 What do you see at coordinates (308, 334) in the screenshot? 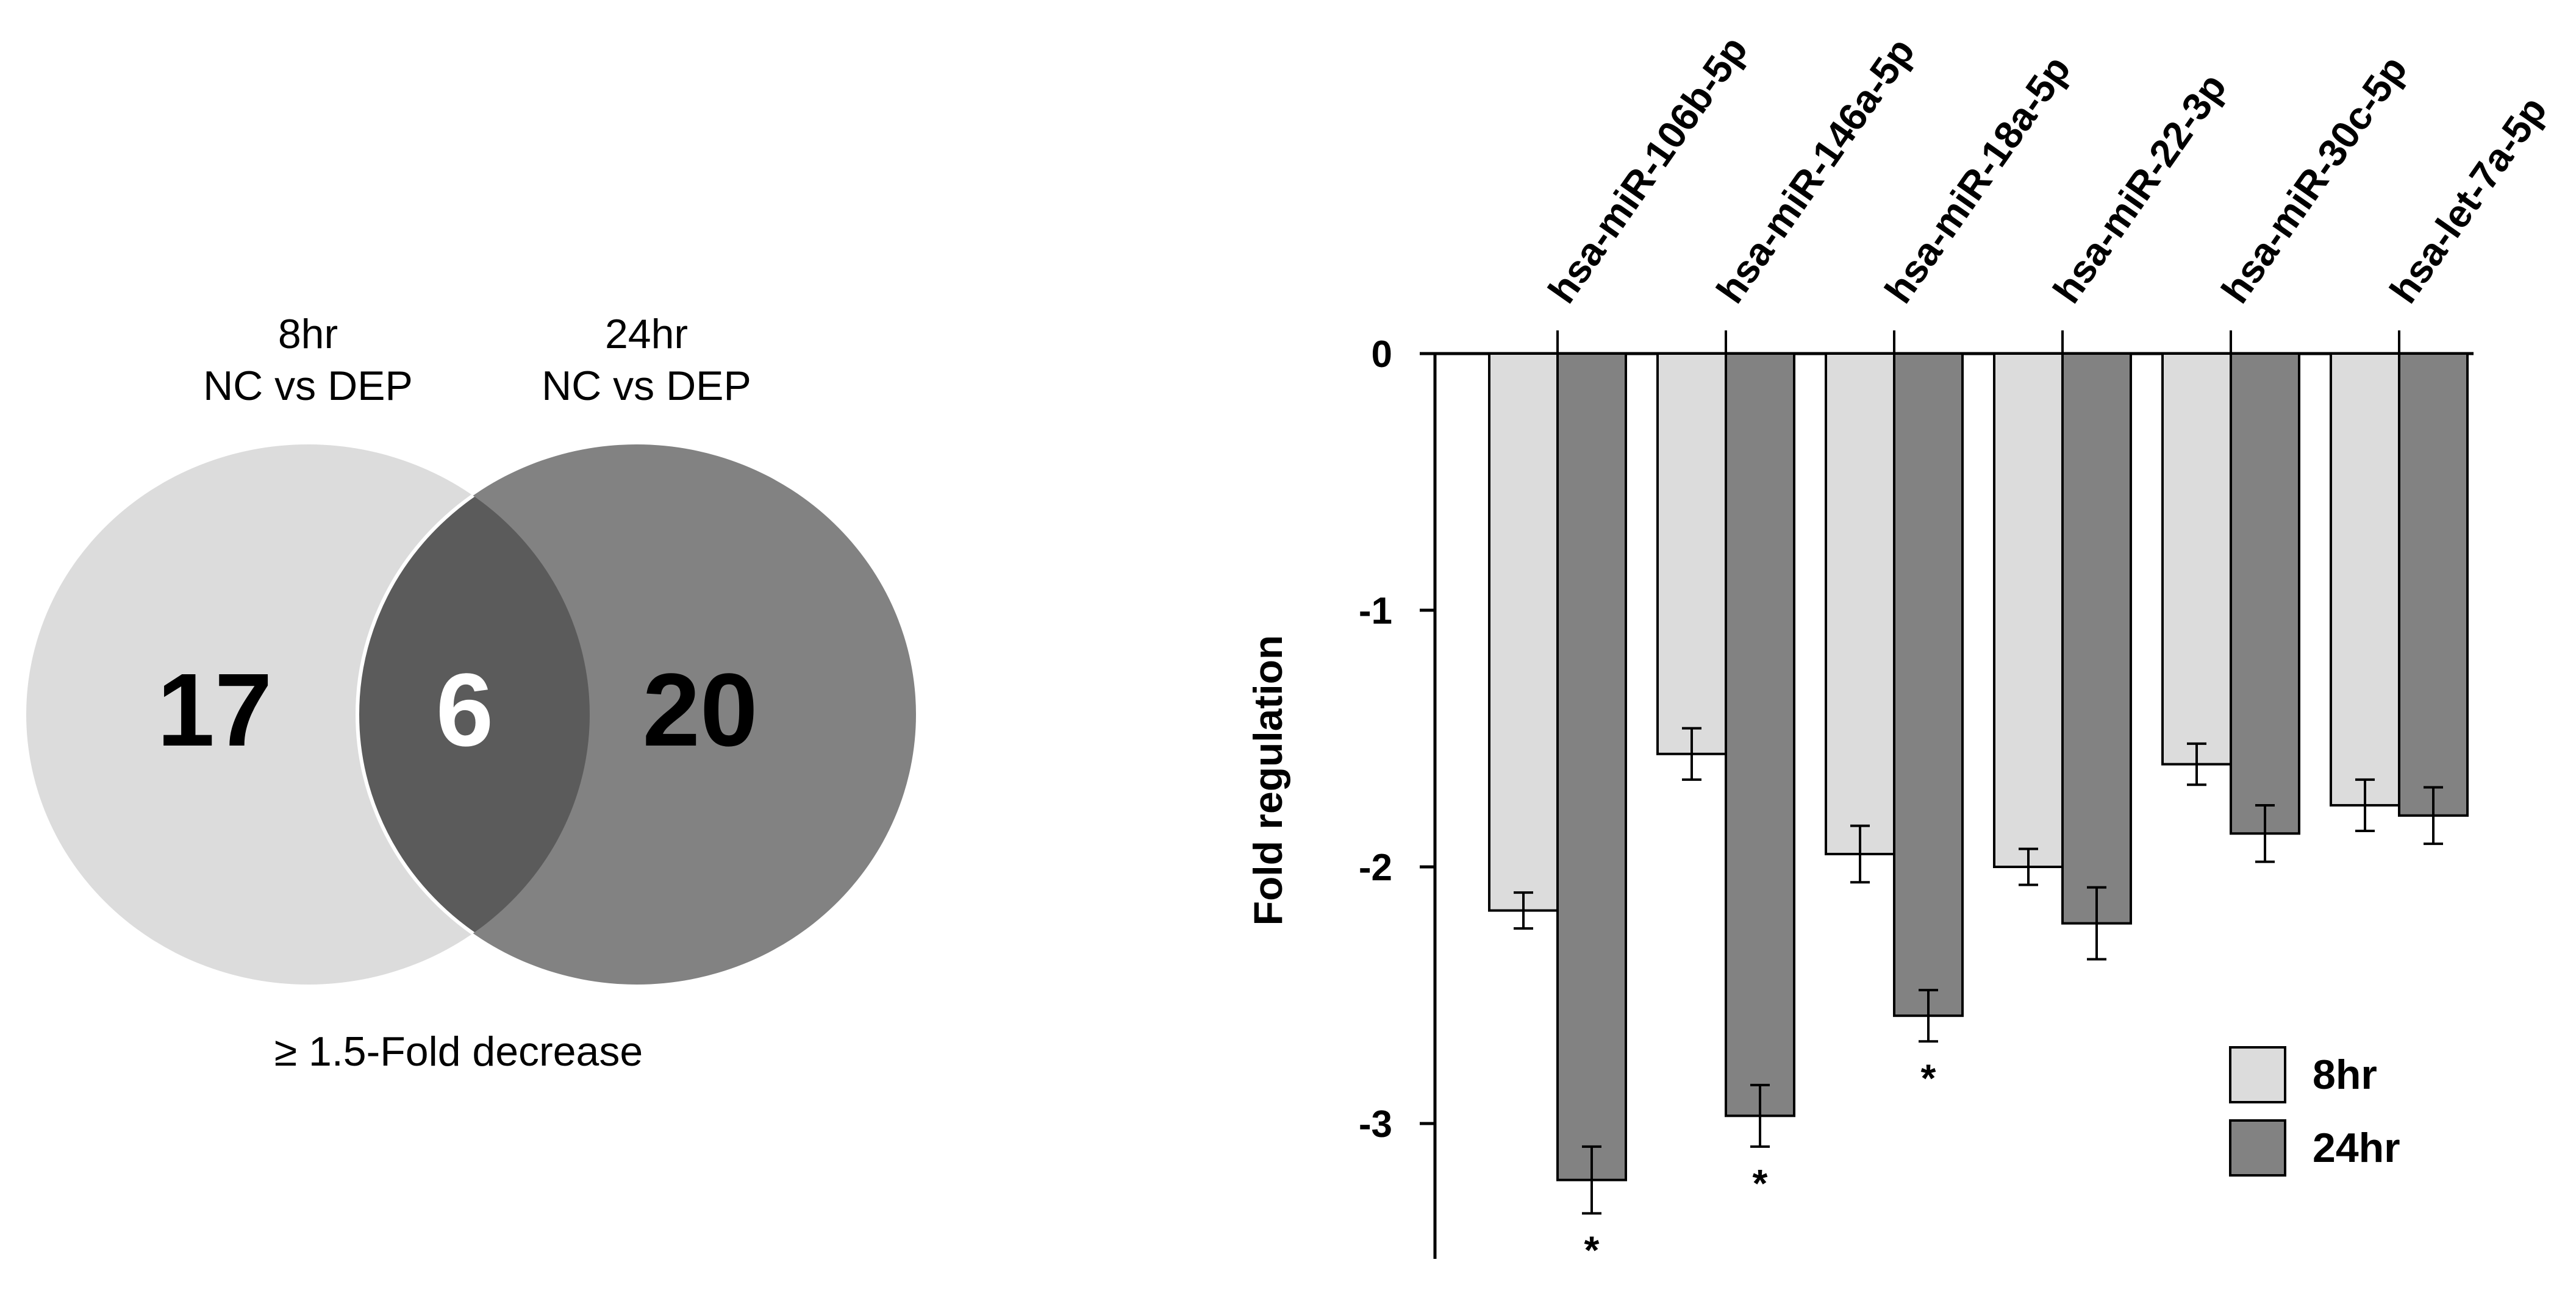
I see `venn-left-title-line1: 8hr` at bounding box center [308, 334].